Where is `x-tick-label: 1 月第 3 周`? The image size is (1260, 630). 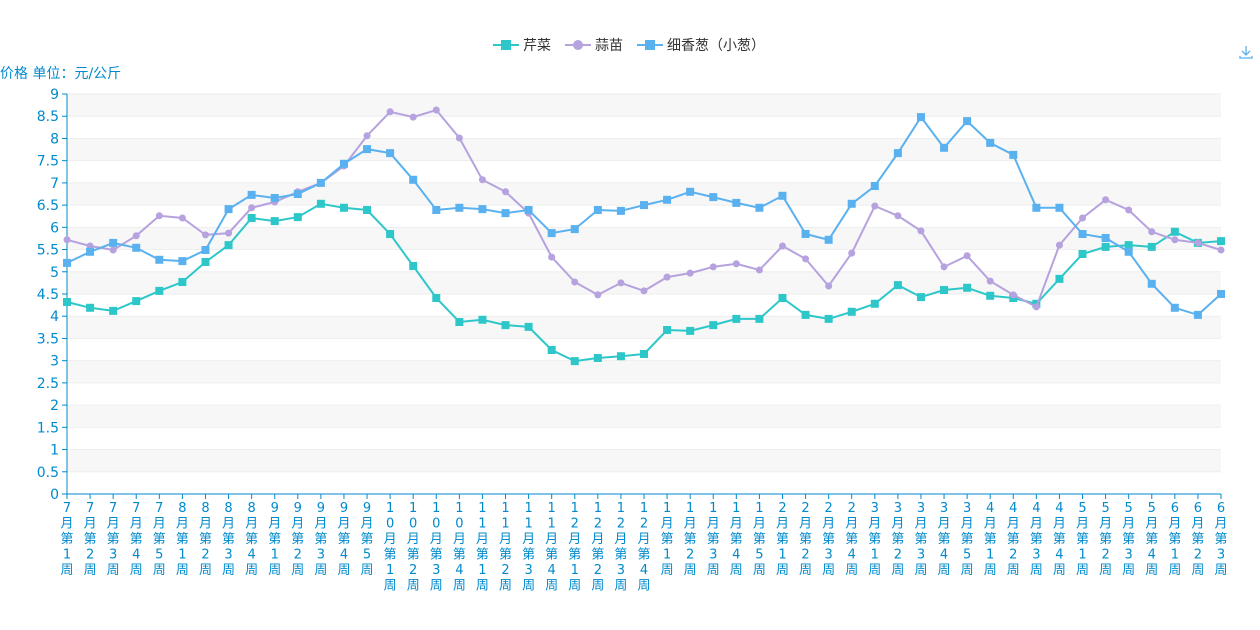
x-tick-label: 1 月第 3 周 is located at coordinates (713, 539).